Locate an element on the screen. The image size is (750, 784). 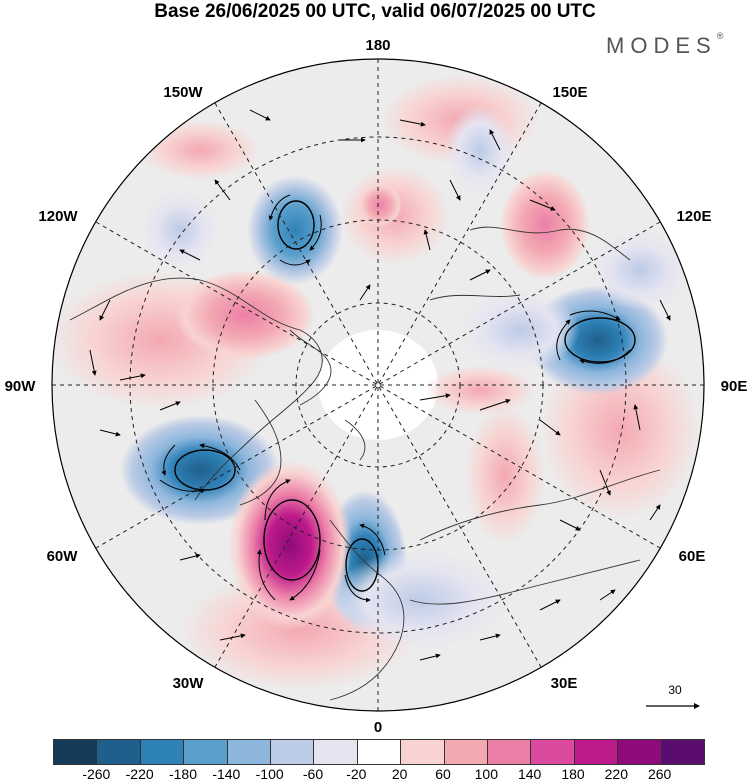
colorbar-tick-label: -260 is located at coordinates (96, 774).